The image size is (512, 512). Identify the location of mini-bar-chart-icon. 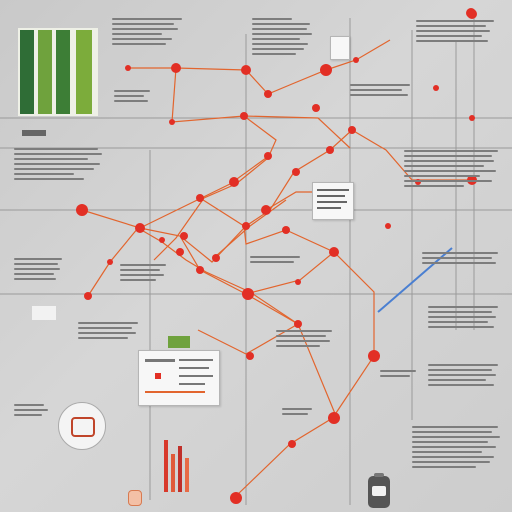
(176, 466).